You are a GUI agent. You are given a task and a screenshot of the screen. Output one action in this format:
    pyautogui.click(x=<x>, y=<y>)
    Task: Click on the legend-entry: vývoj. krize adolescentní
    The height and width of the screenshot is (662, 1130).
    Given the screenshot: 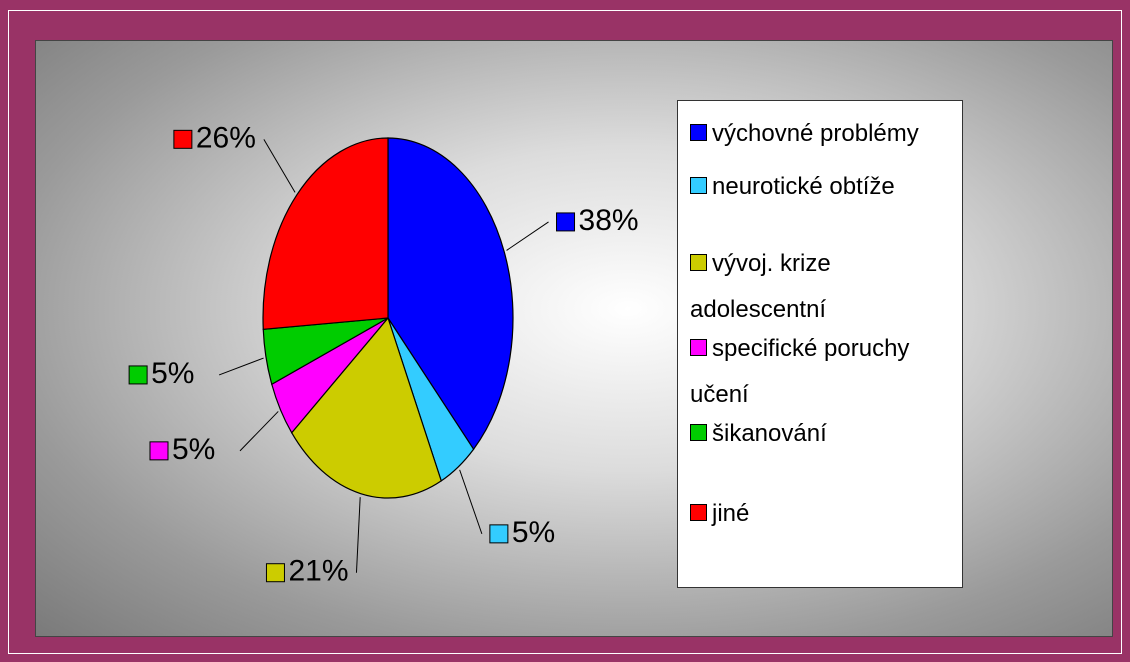 What is the action you would take?
    pyautogui.click(x=822, y=287)
    